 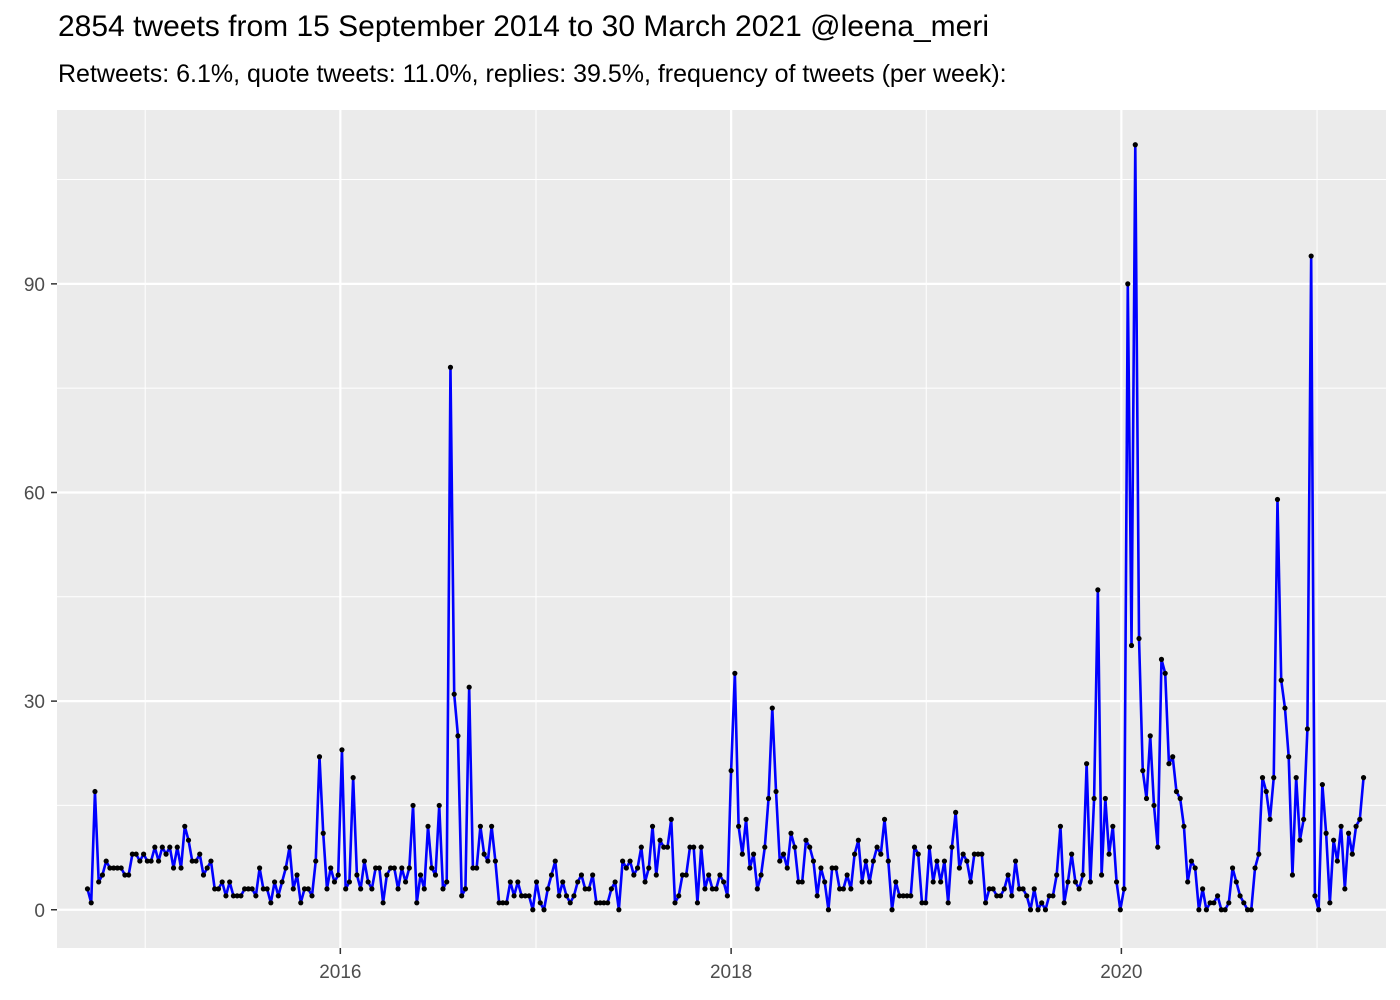 I want to click on y-tick-label: 90, so click(x=34, y=285).